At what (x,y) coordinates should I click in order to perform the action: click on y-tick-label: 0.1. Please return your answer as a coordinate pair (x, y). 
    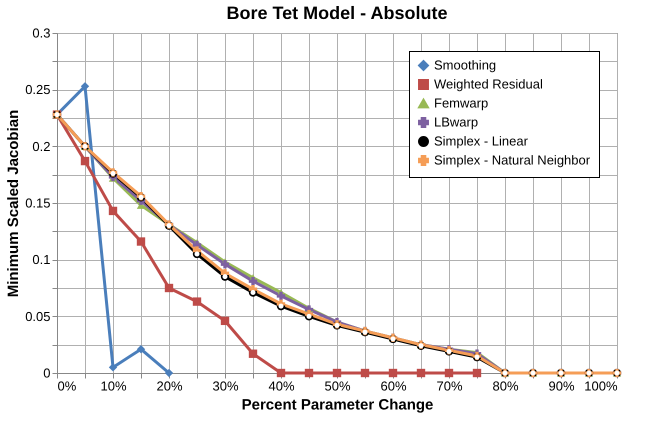
    Looking at the image, I should click on (41, 260).